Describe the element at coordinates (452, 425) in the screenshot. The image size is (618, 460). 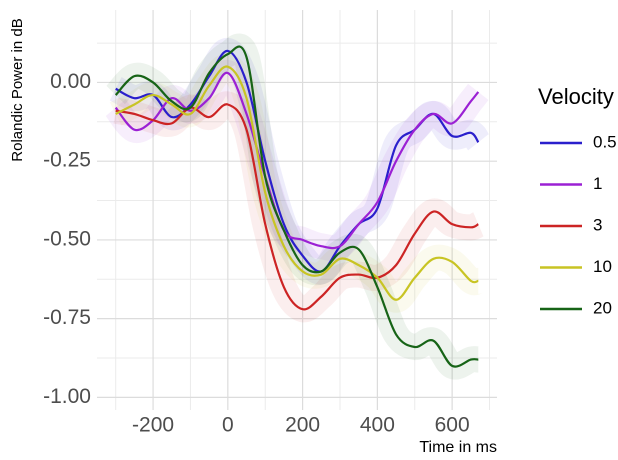
I see `x-tick-label: 600` at that location.